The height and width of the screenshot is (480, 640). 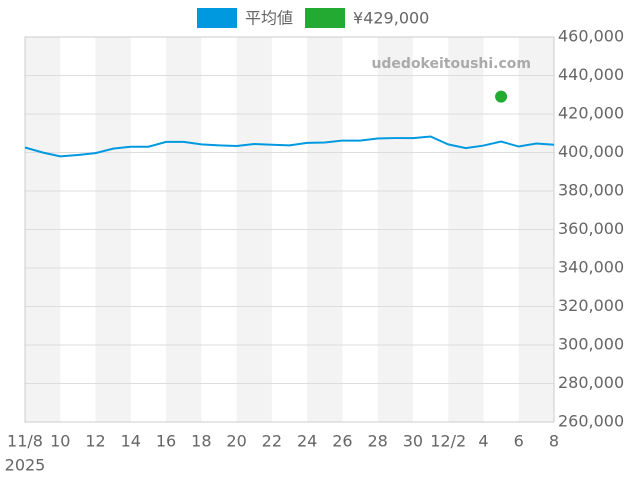 I want to click on line, so click(x=289, y=146).